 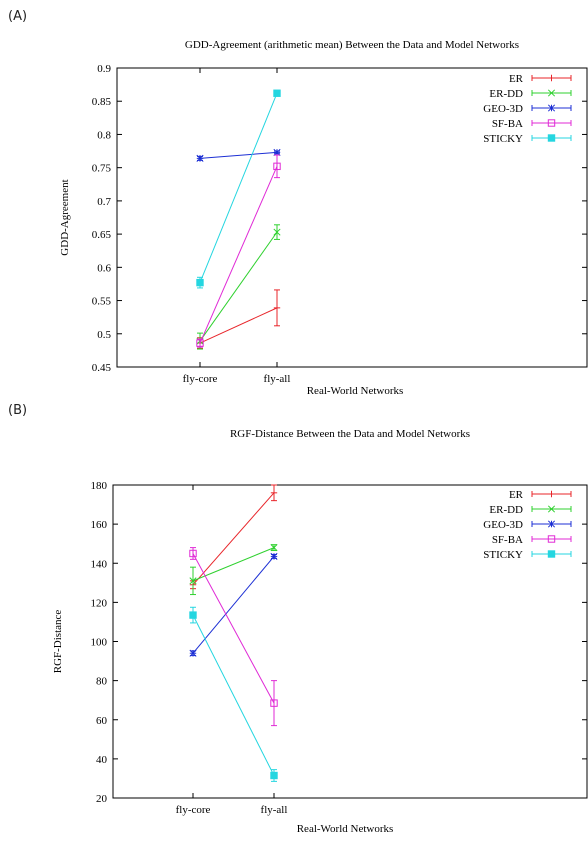 What do you see at coordinates (102, 102) in the screenshot?
I see `chart-a-ytick-label: 0.85` at bounding box center [102, 102].